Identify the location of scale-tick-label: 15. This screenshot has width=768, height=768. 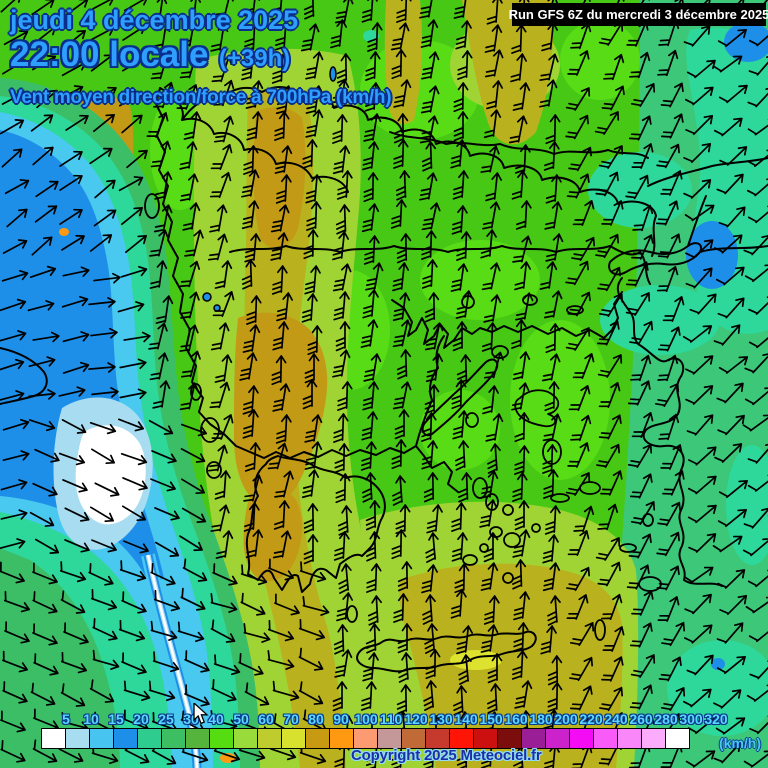
(116, 719).